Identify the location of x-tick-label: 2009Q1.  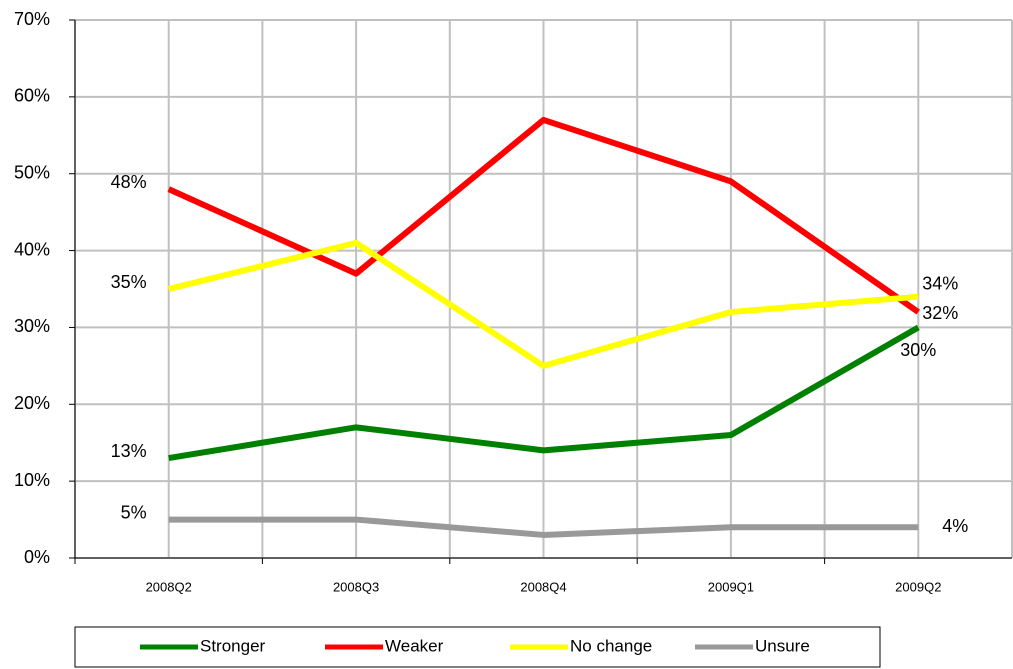
(731, 586).